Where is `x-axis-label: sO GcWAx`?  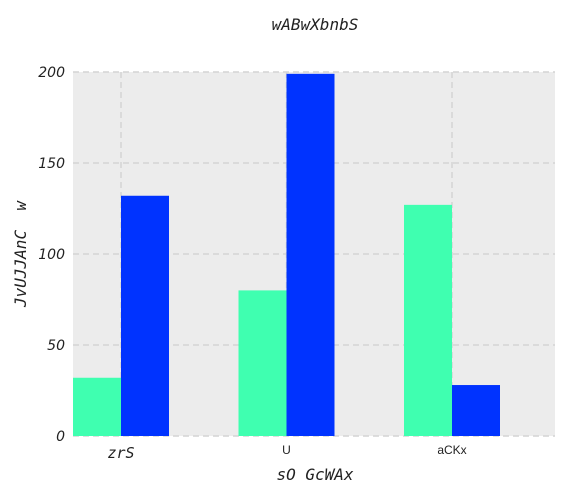 x-axis-label: sO GcWAx is located at coordinates (314, 474).